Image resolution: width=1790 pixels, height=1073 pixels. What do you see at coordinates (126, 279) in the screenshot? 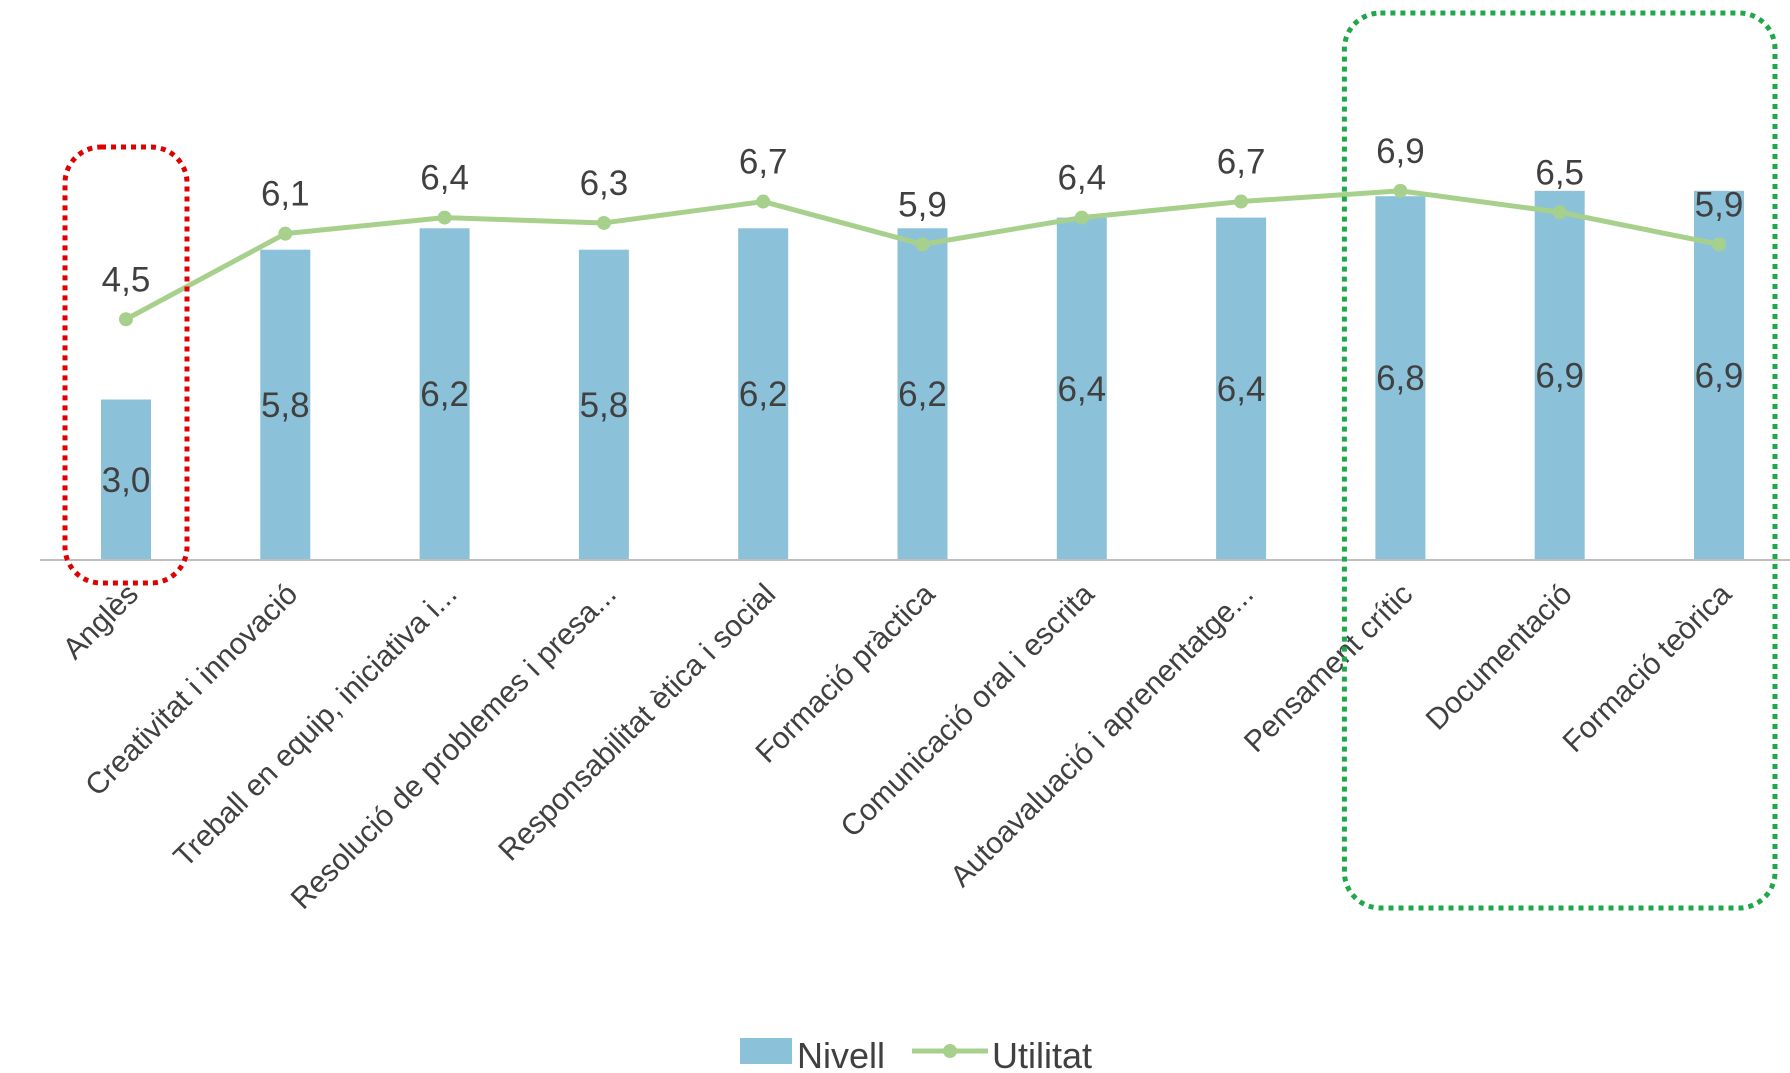
I see `line-value-label: 4,5` at bounding box center [126, 279].